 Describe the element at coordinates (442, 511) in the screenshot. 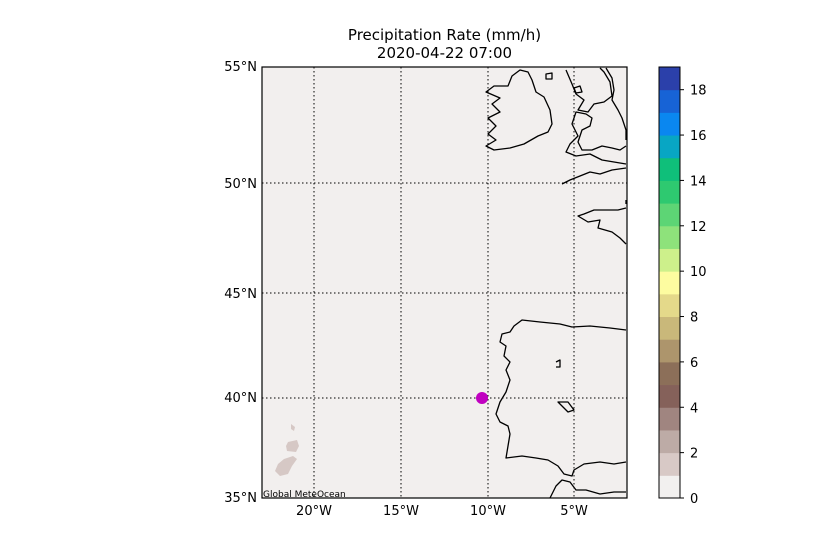

I see `longitude-labels: 20°W 15°W 10°W 5°W` at that location.